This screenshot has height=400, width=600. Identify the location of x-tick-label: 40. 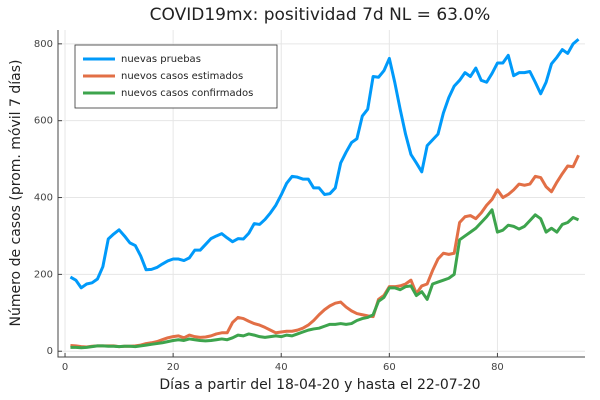
(281, 367).